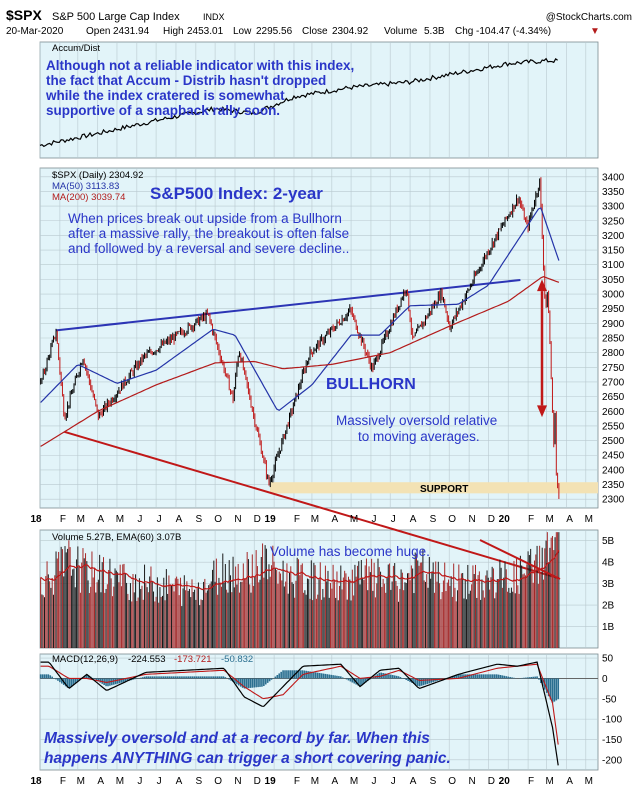 The height and width of the screenshot is (794, 640). Describe the element at coordinates (271, 781) in the screenshot. I see `x-tick-label: 19` at that location.